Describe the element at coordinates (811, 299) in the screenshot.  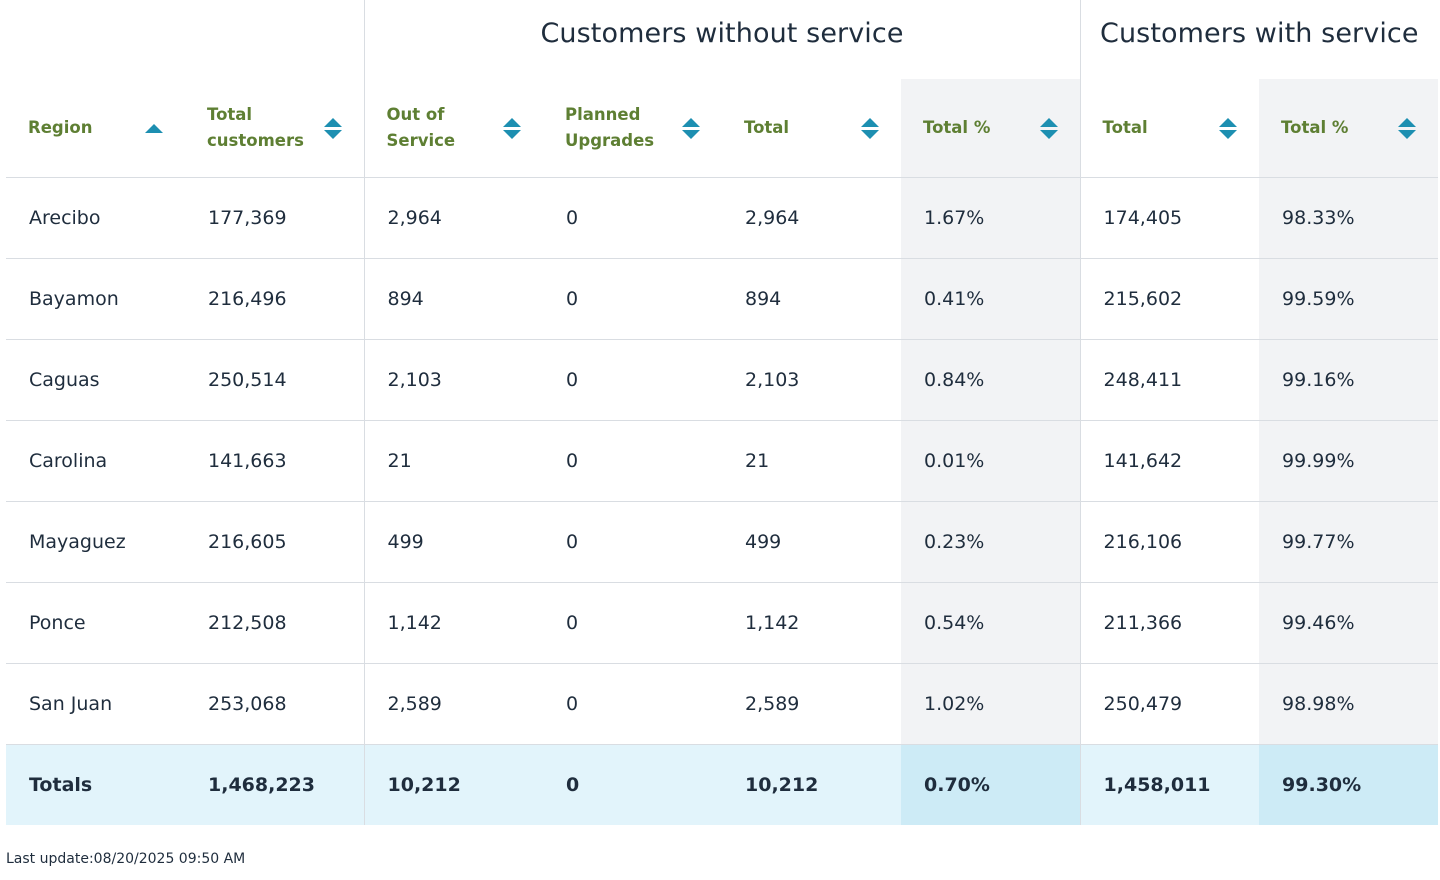
I see `cell-without-total: 894` at that location.